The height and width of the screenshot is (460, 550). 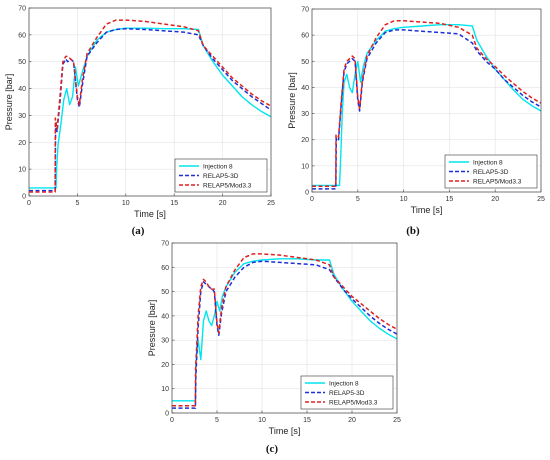 I want to click on panel-label: (c), so click(x=272, y=449).